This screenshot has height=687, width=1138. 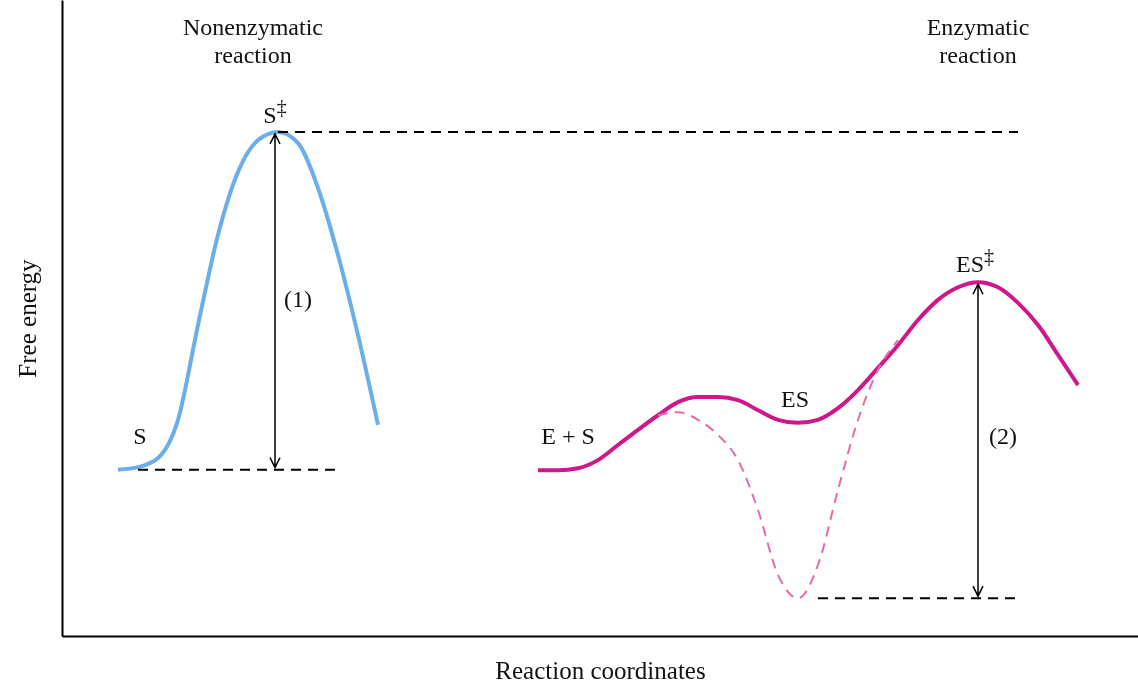 I want to click on text: Nonenzymatic reaction, so click(x=253, y=42).